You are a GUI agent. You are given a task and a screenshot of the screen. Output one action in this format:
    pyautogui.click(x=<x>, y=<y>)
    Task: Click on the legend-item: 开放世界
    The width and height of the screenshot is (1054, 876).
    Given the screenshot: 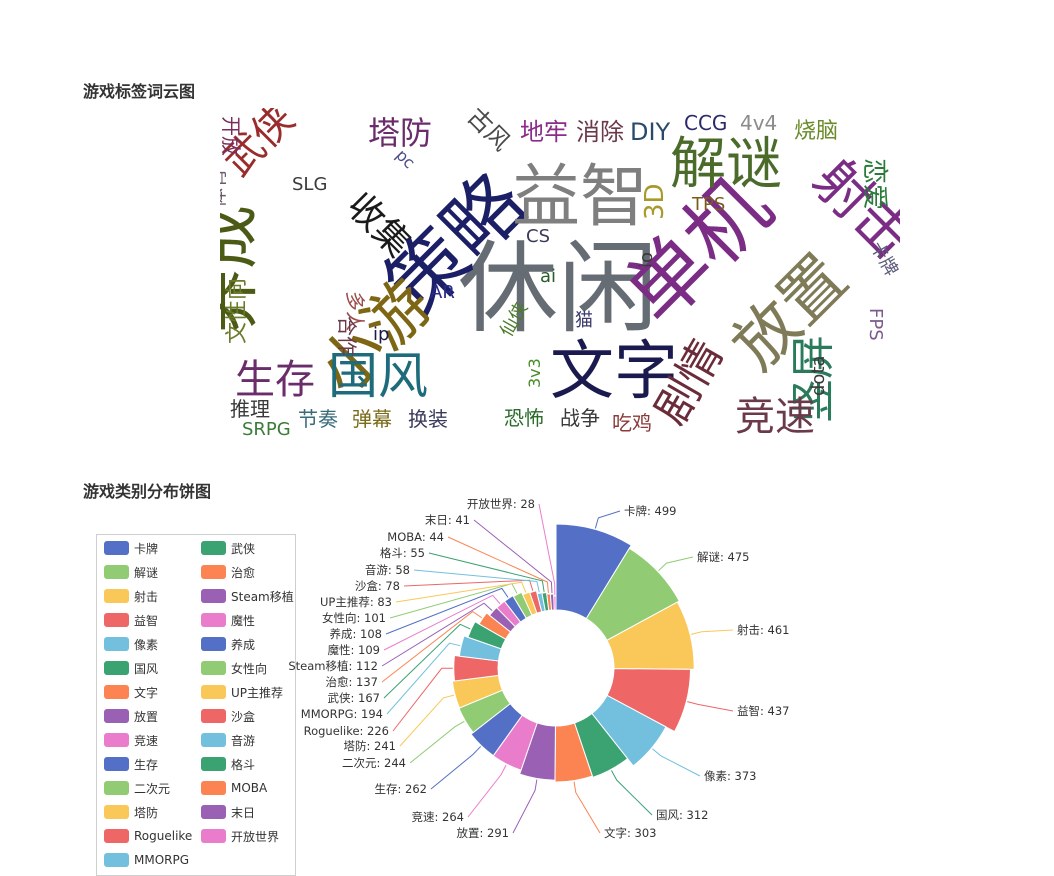 What is the action you would take?
    pyautogui.click(x=240, y=836)
    